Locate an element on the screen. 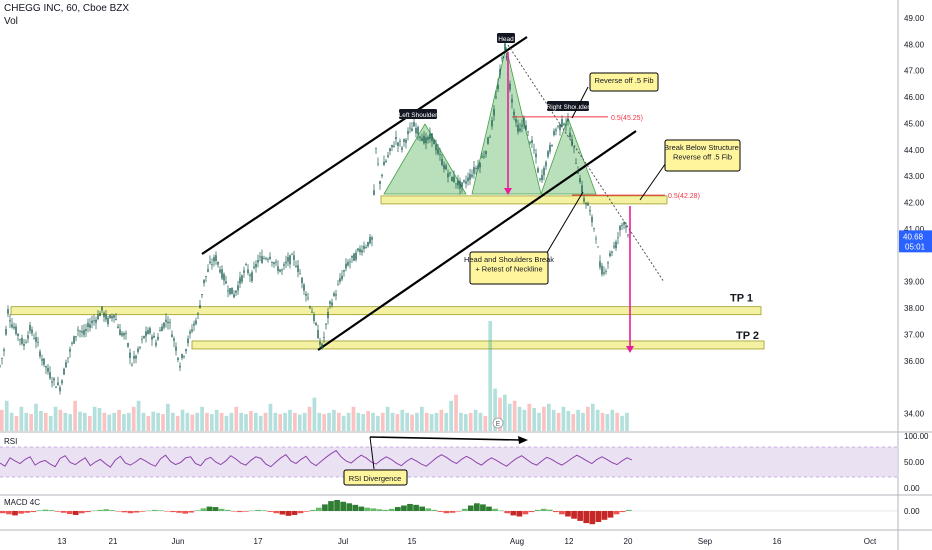 The image size is (932, 550). tp1-zone is located at coordinates (386, 311).